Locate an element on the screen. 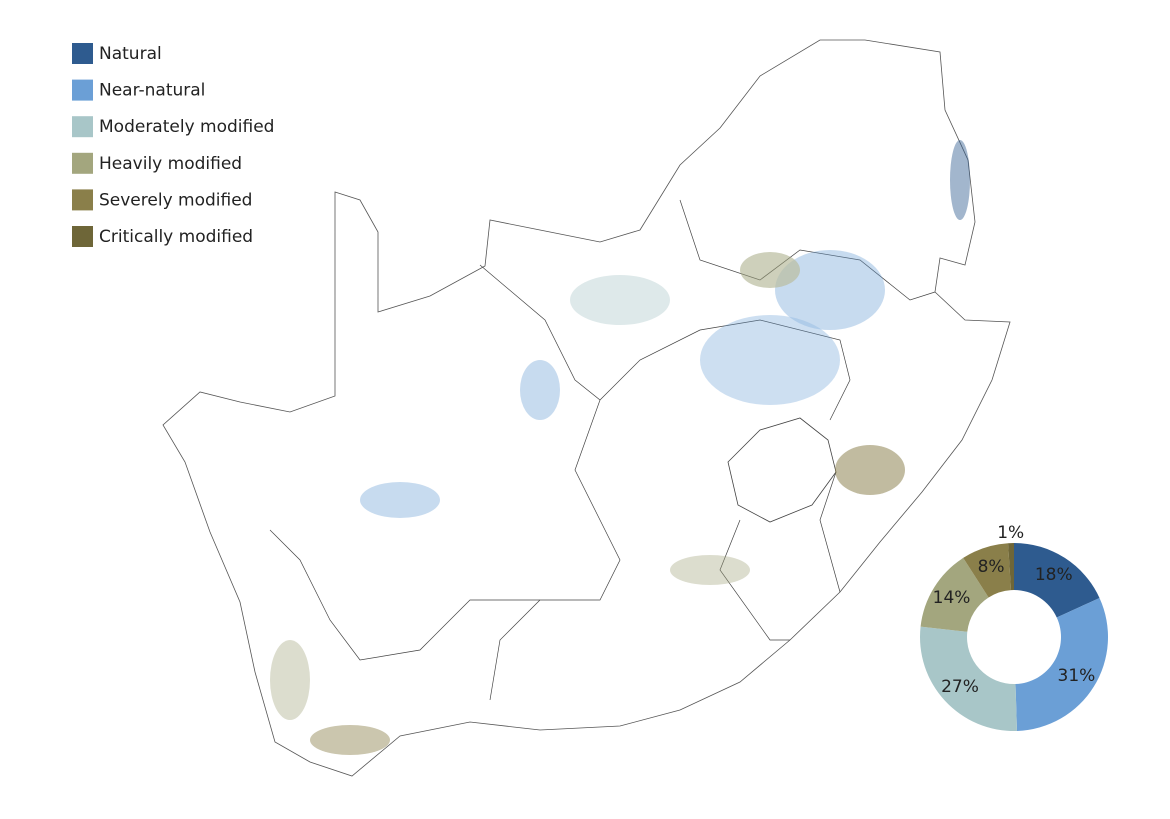  value-label: 14% is located at coordinates (952, 598).